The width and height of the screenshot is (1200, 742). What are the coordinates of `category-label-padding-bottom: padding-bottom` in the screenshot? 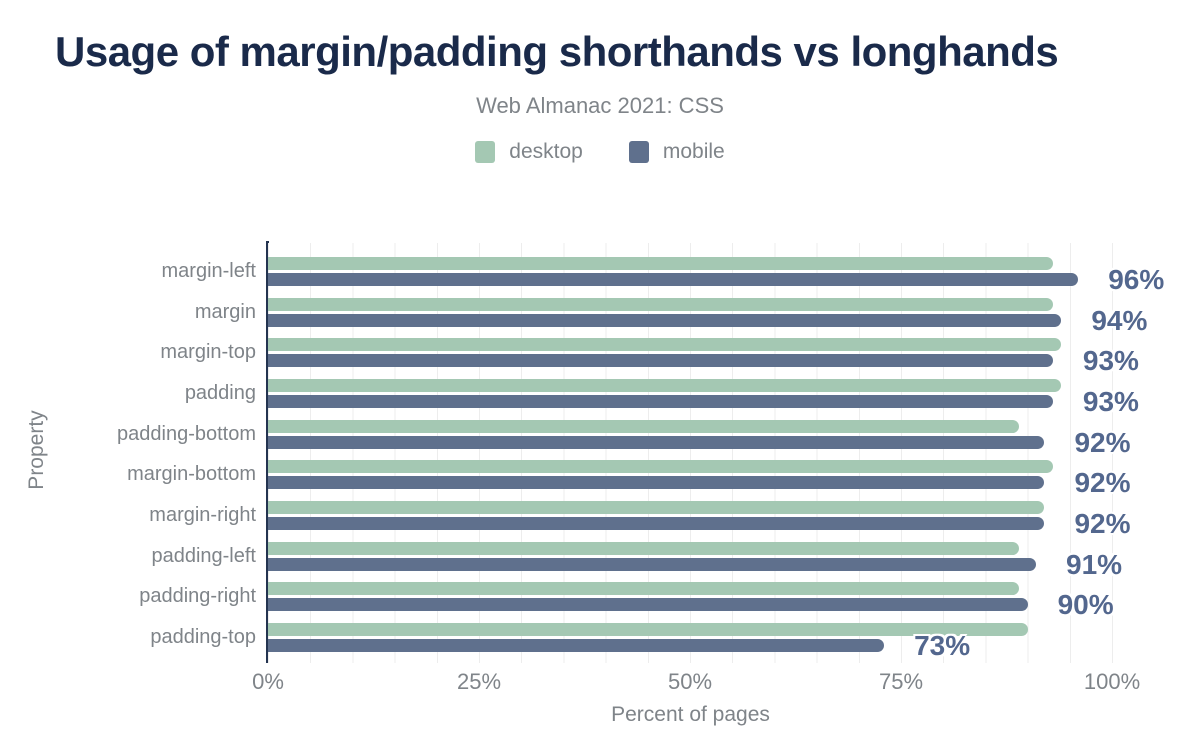 It's located at (186, 433).